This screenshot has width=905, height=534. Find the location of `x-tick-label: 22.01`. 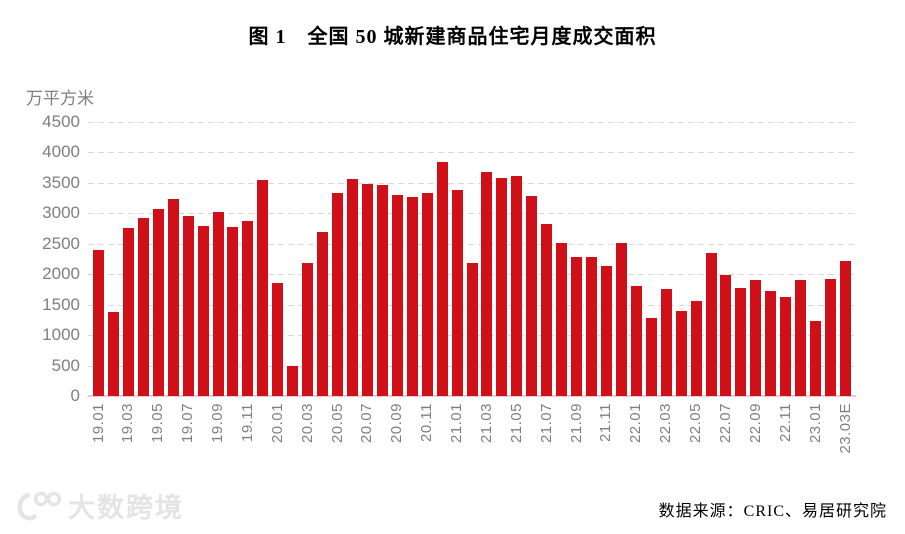

x-tick-label: 22.01 is located at coordinates (636, 423).